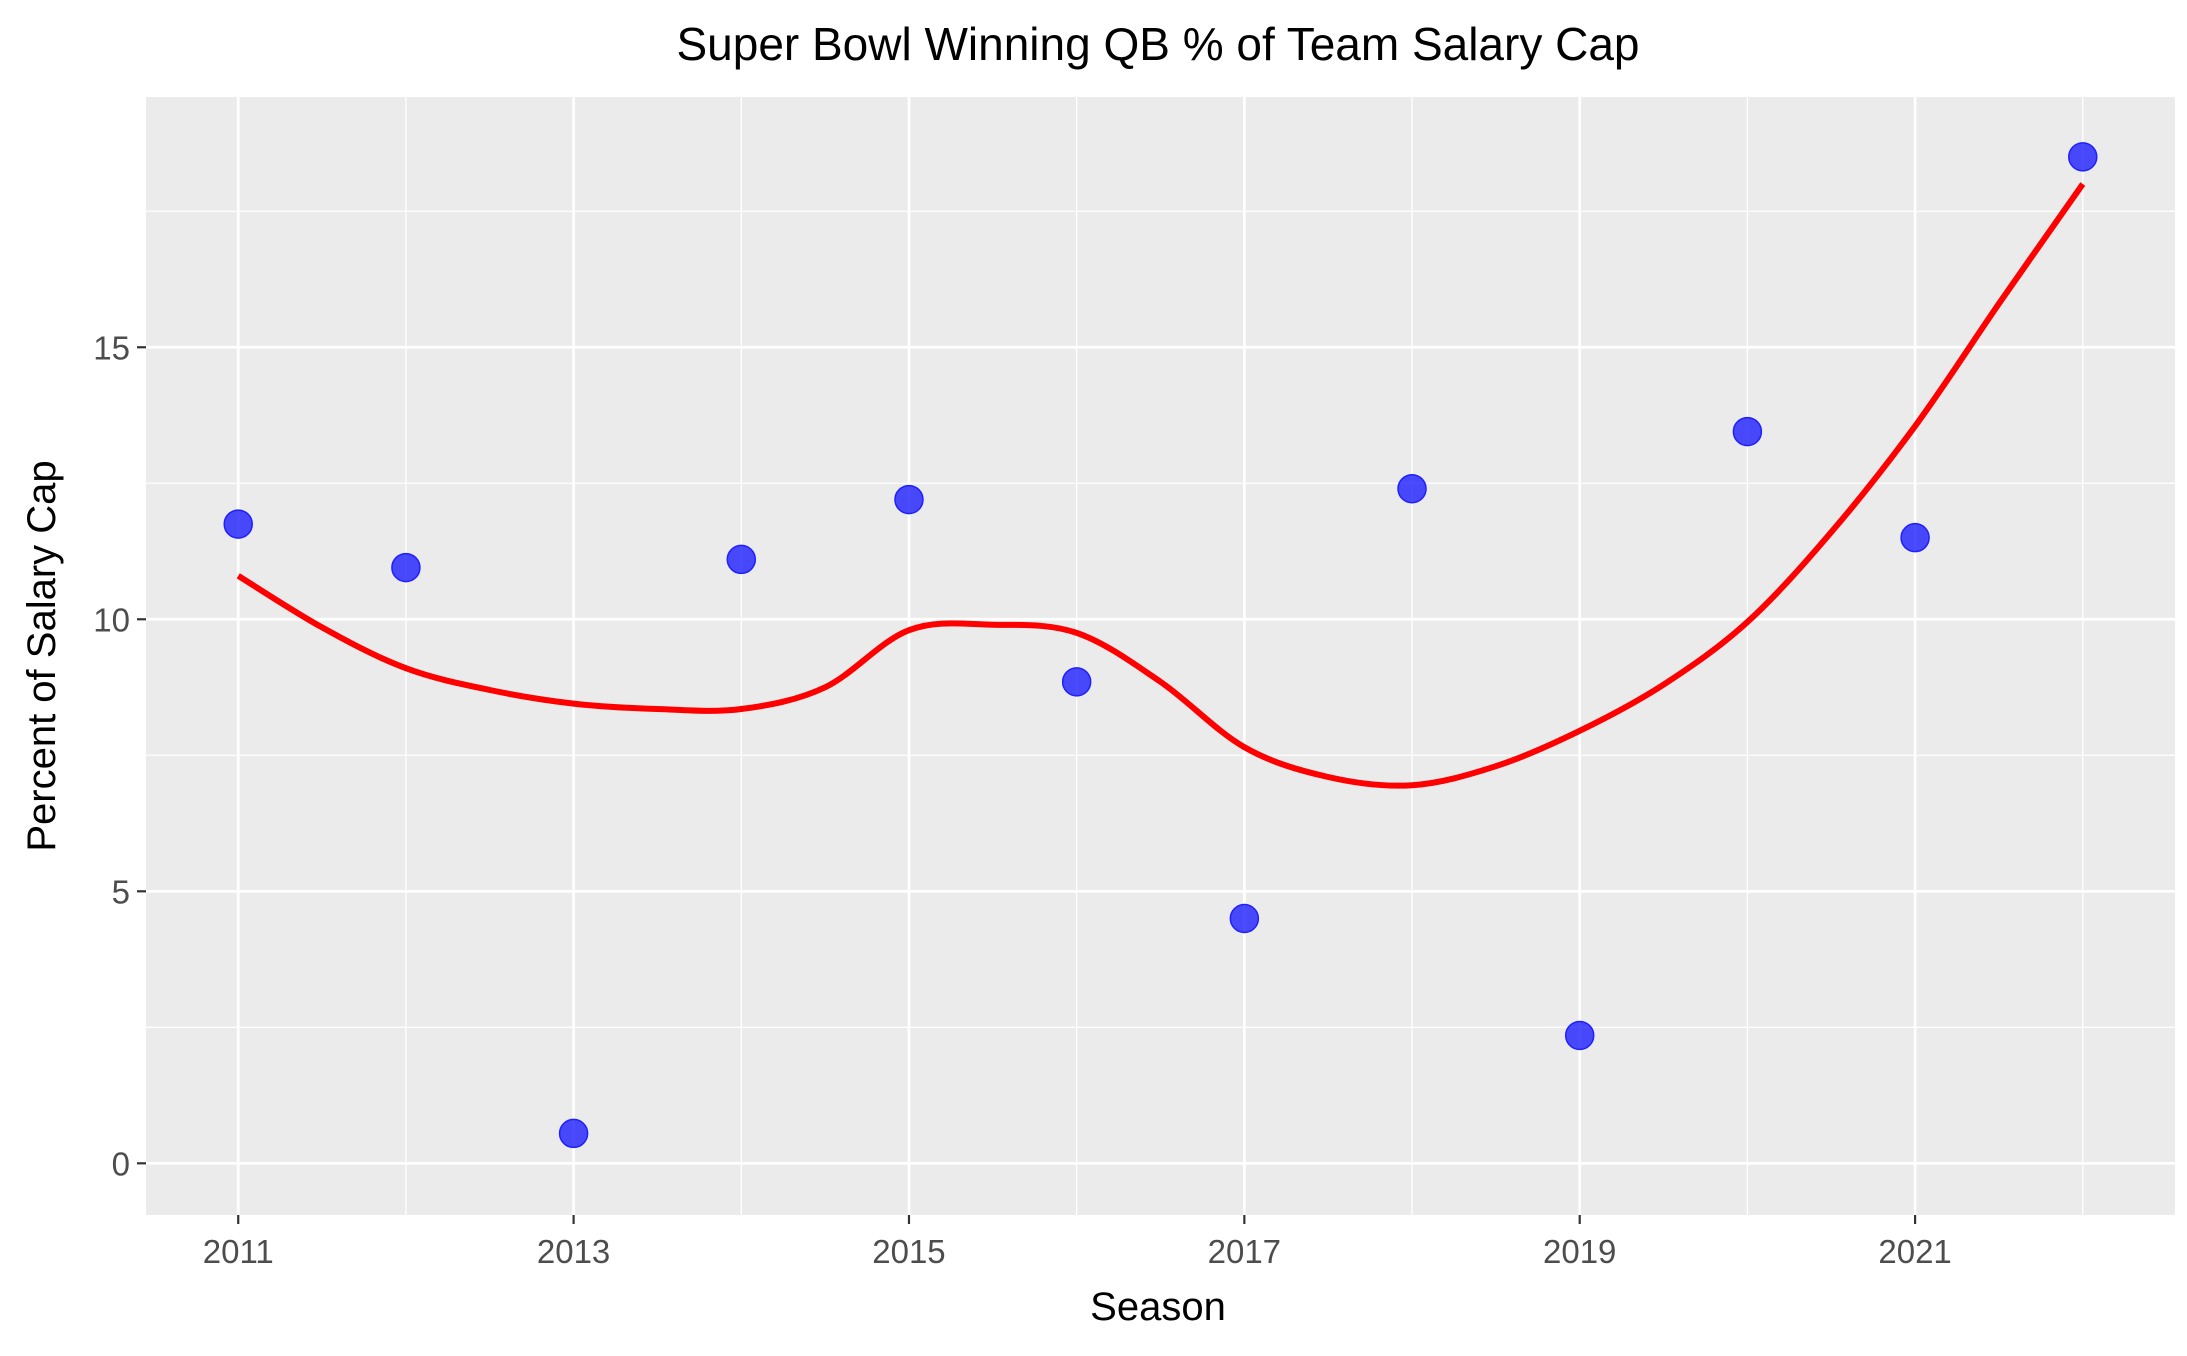  Describe the element at coordinates (1244, 1251) in the screenshot. I see `x-tick-label: 2017` at that location.